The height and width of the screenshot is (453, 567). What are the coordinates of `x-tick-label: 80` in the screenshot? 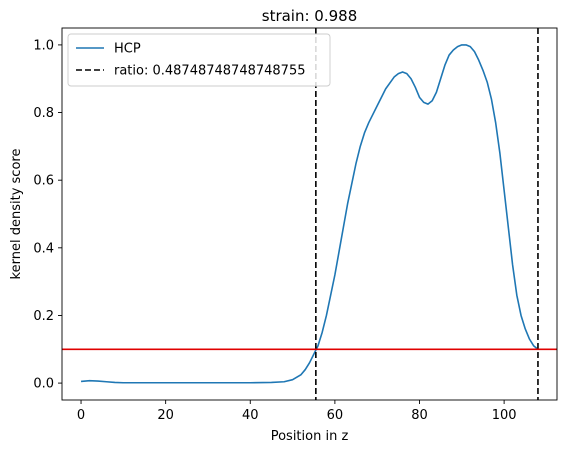 It's located at (419, 415).